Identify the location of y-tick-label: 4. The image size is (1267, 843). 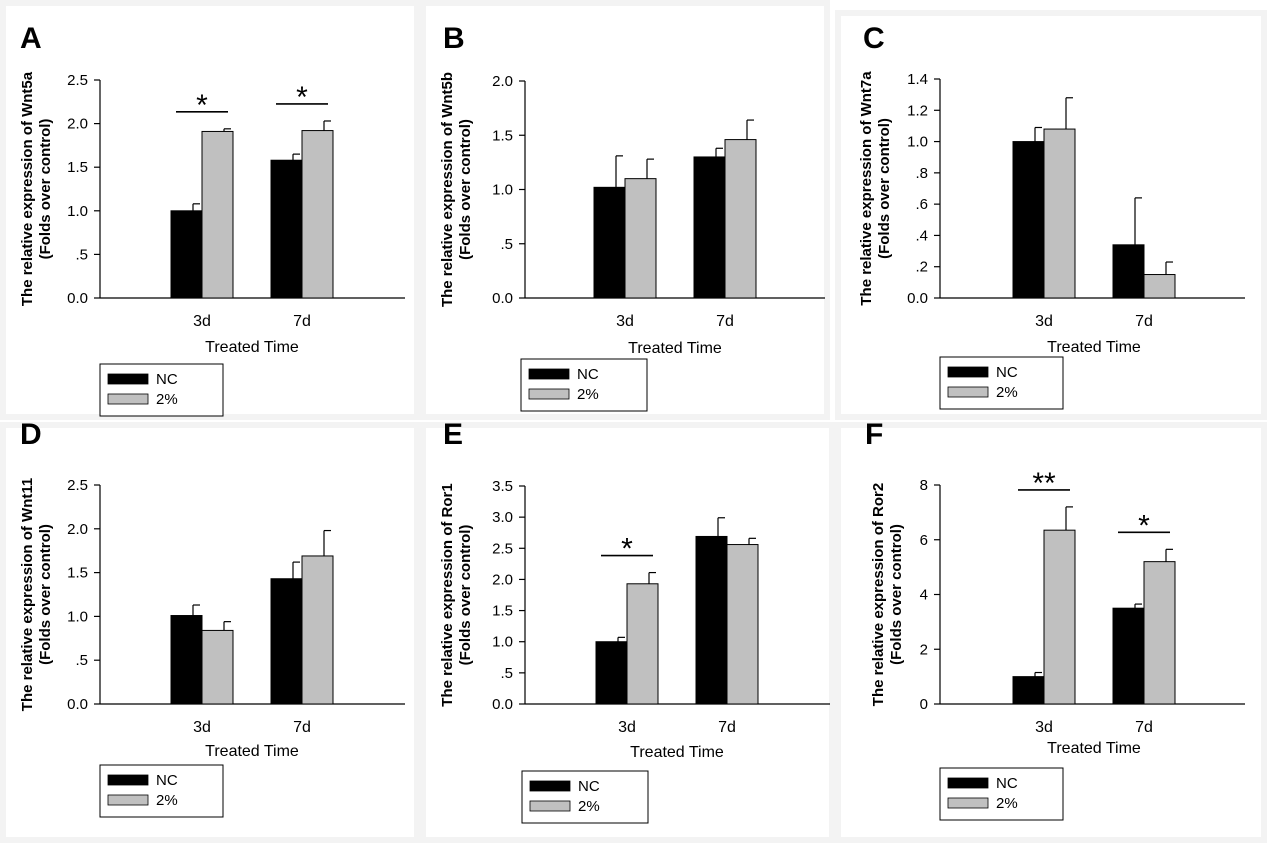
(924, 595).